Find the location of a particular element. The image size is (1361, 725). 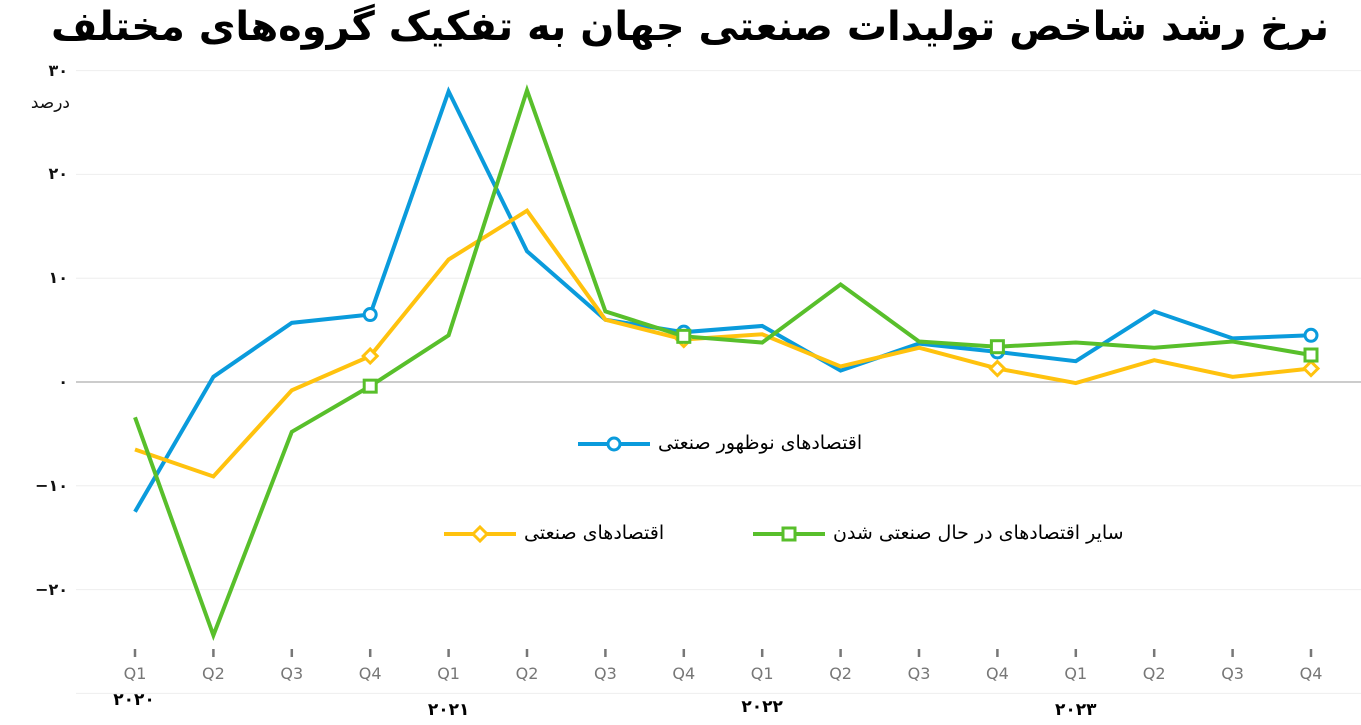

legend-label-industrial: اقتصادهای صنعتی is located at coordinates (594, 533).